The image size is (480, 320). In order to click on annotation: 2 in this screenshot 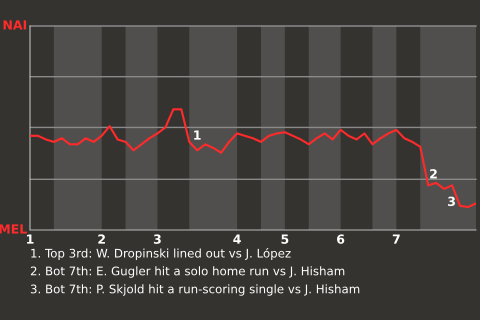, I will do `click(433, 173)`.